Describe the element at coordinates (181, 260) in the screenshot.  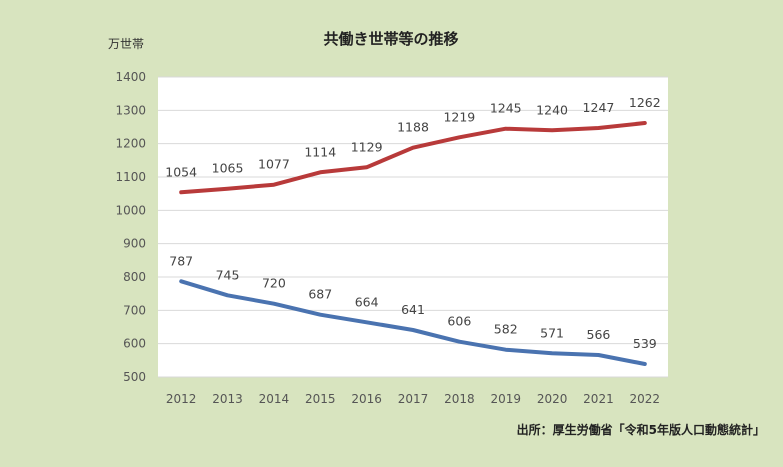
I see `data-label: 787` at that location.